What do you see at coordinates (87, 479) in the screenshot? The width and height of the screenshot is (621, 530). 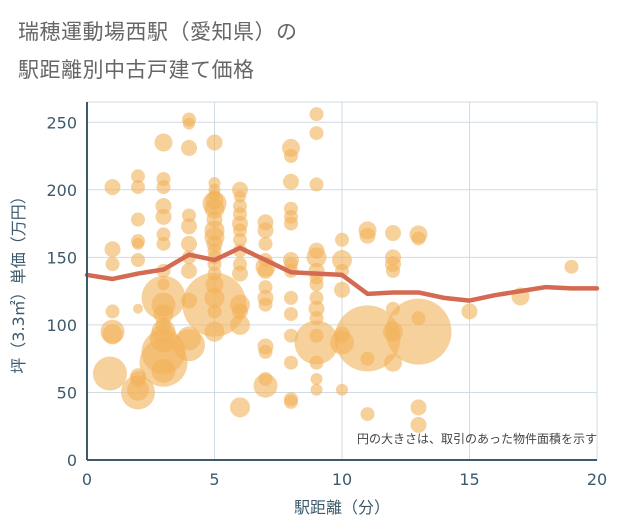 I see `x-tick-label: 0` at bounding box center [87, 479].